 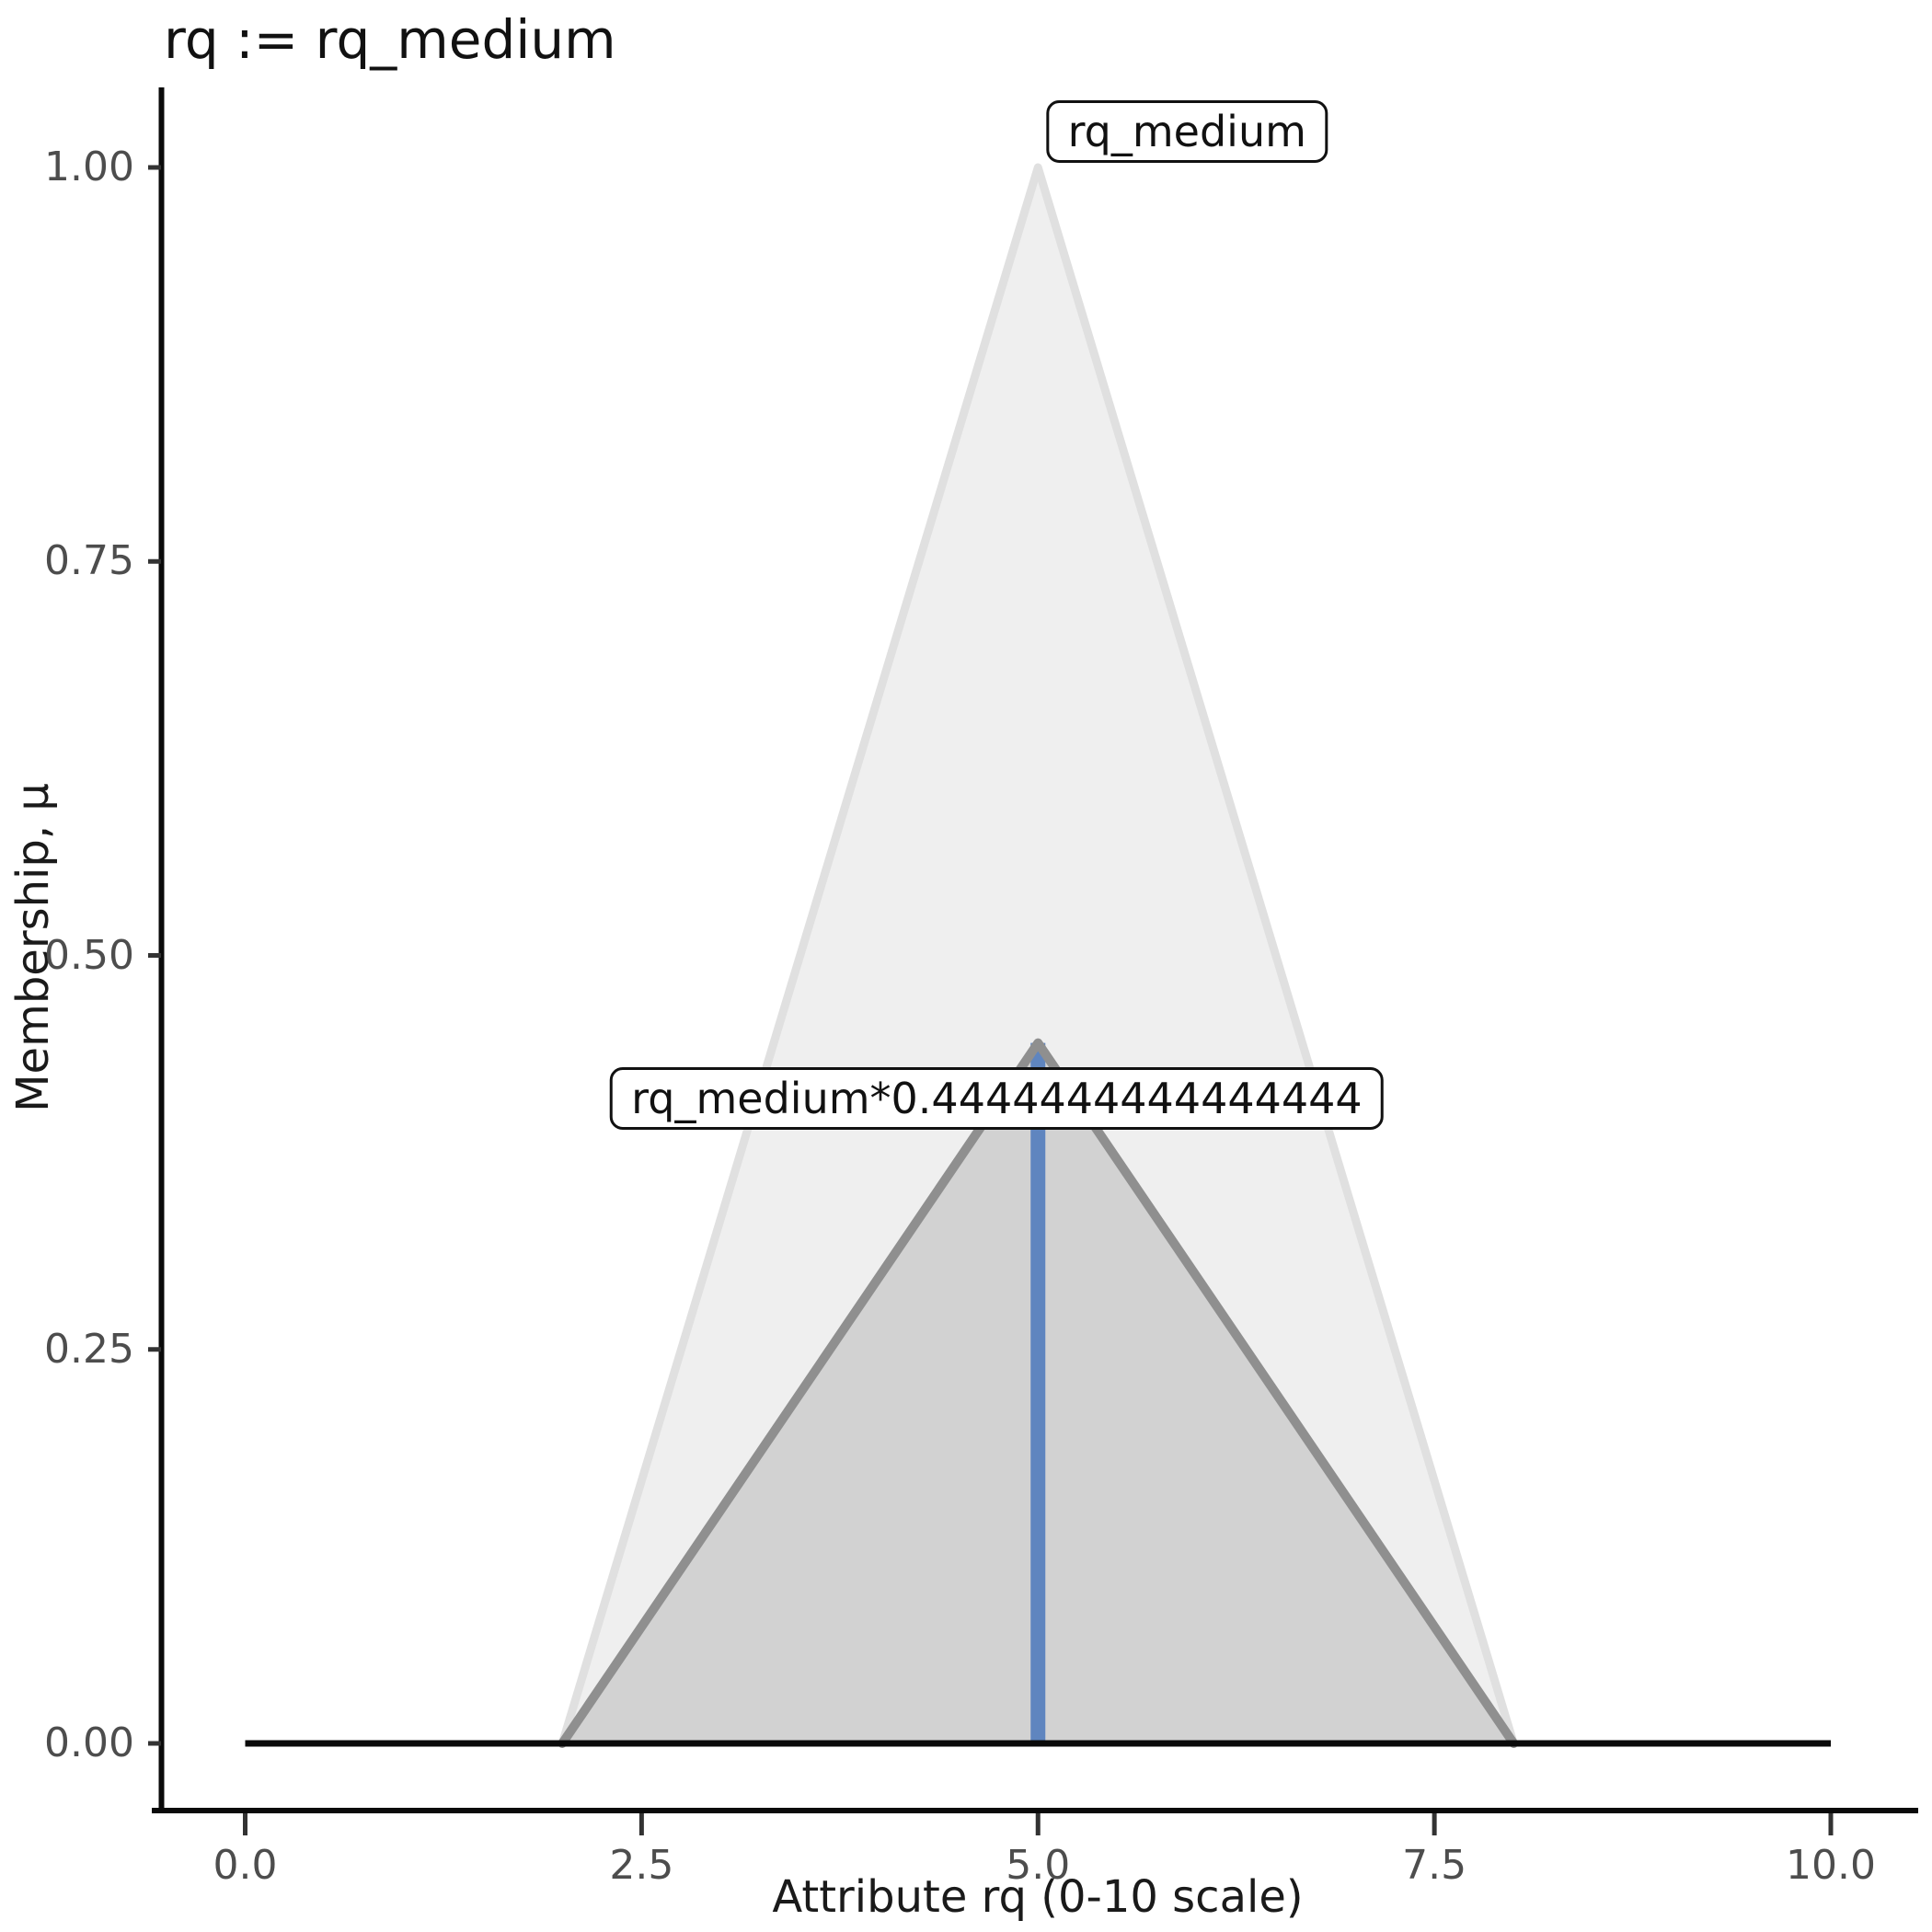 What do you see at coordinates (89, 561) in the screenshot?
I see `y-tick-label: 0.75` at bounding box center [89, 561].